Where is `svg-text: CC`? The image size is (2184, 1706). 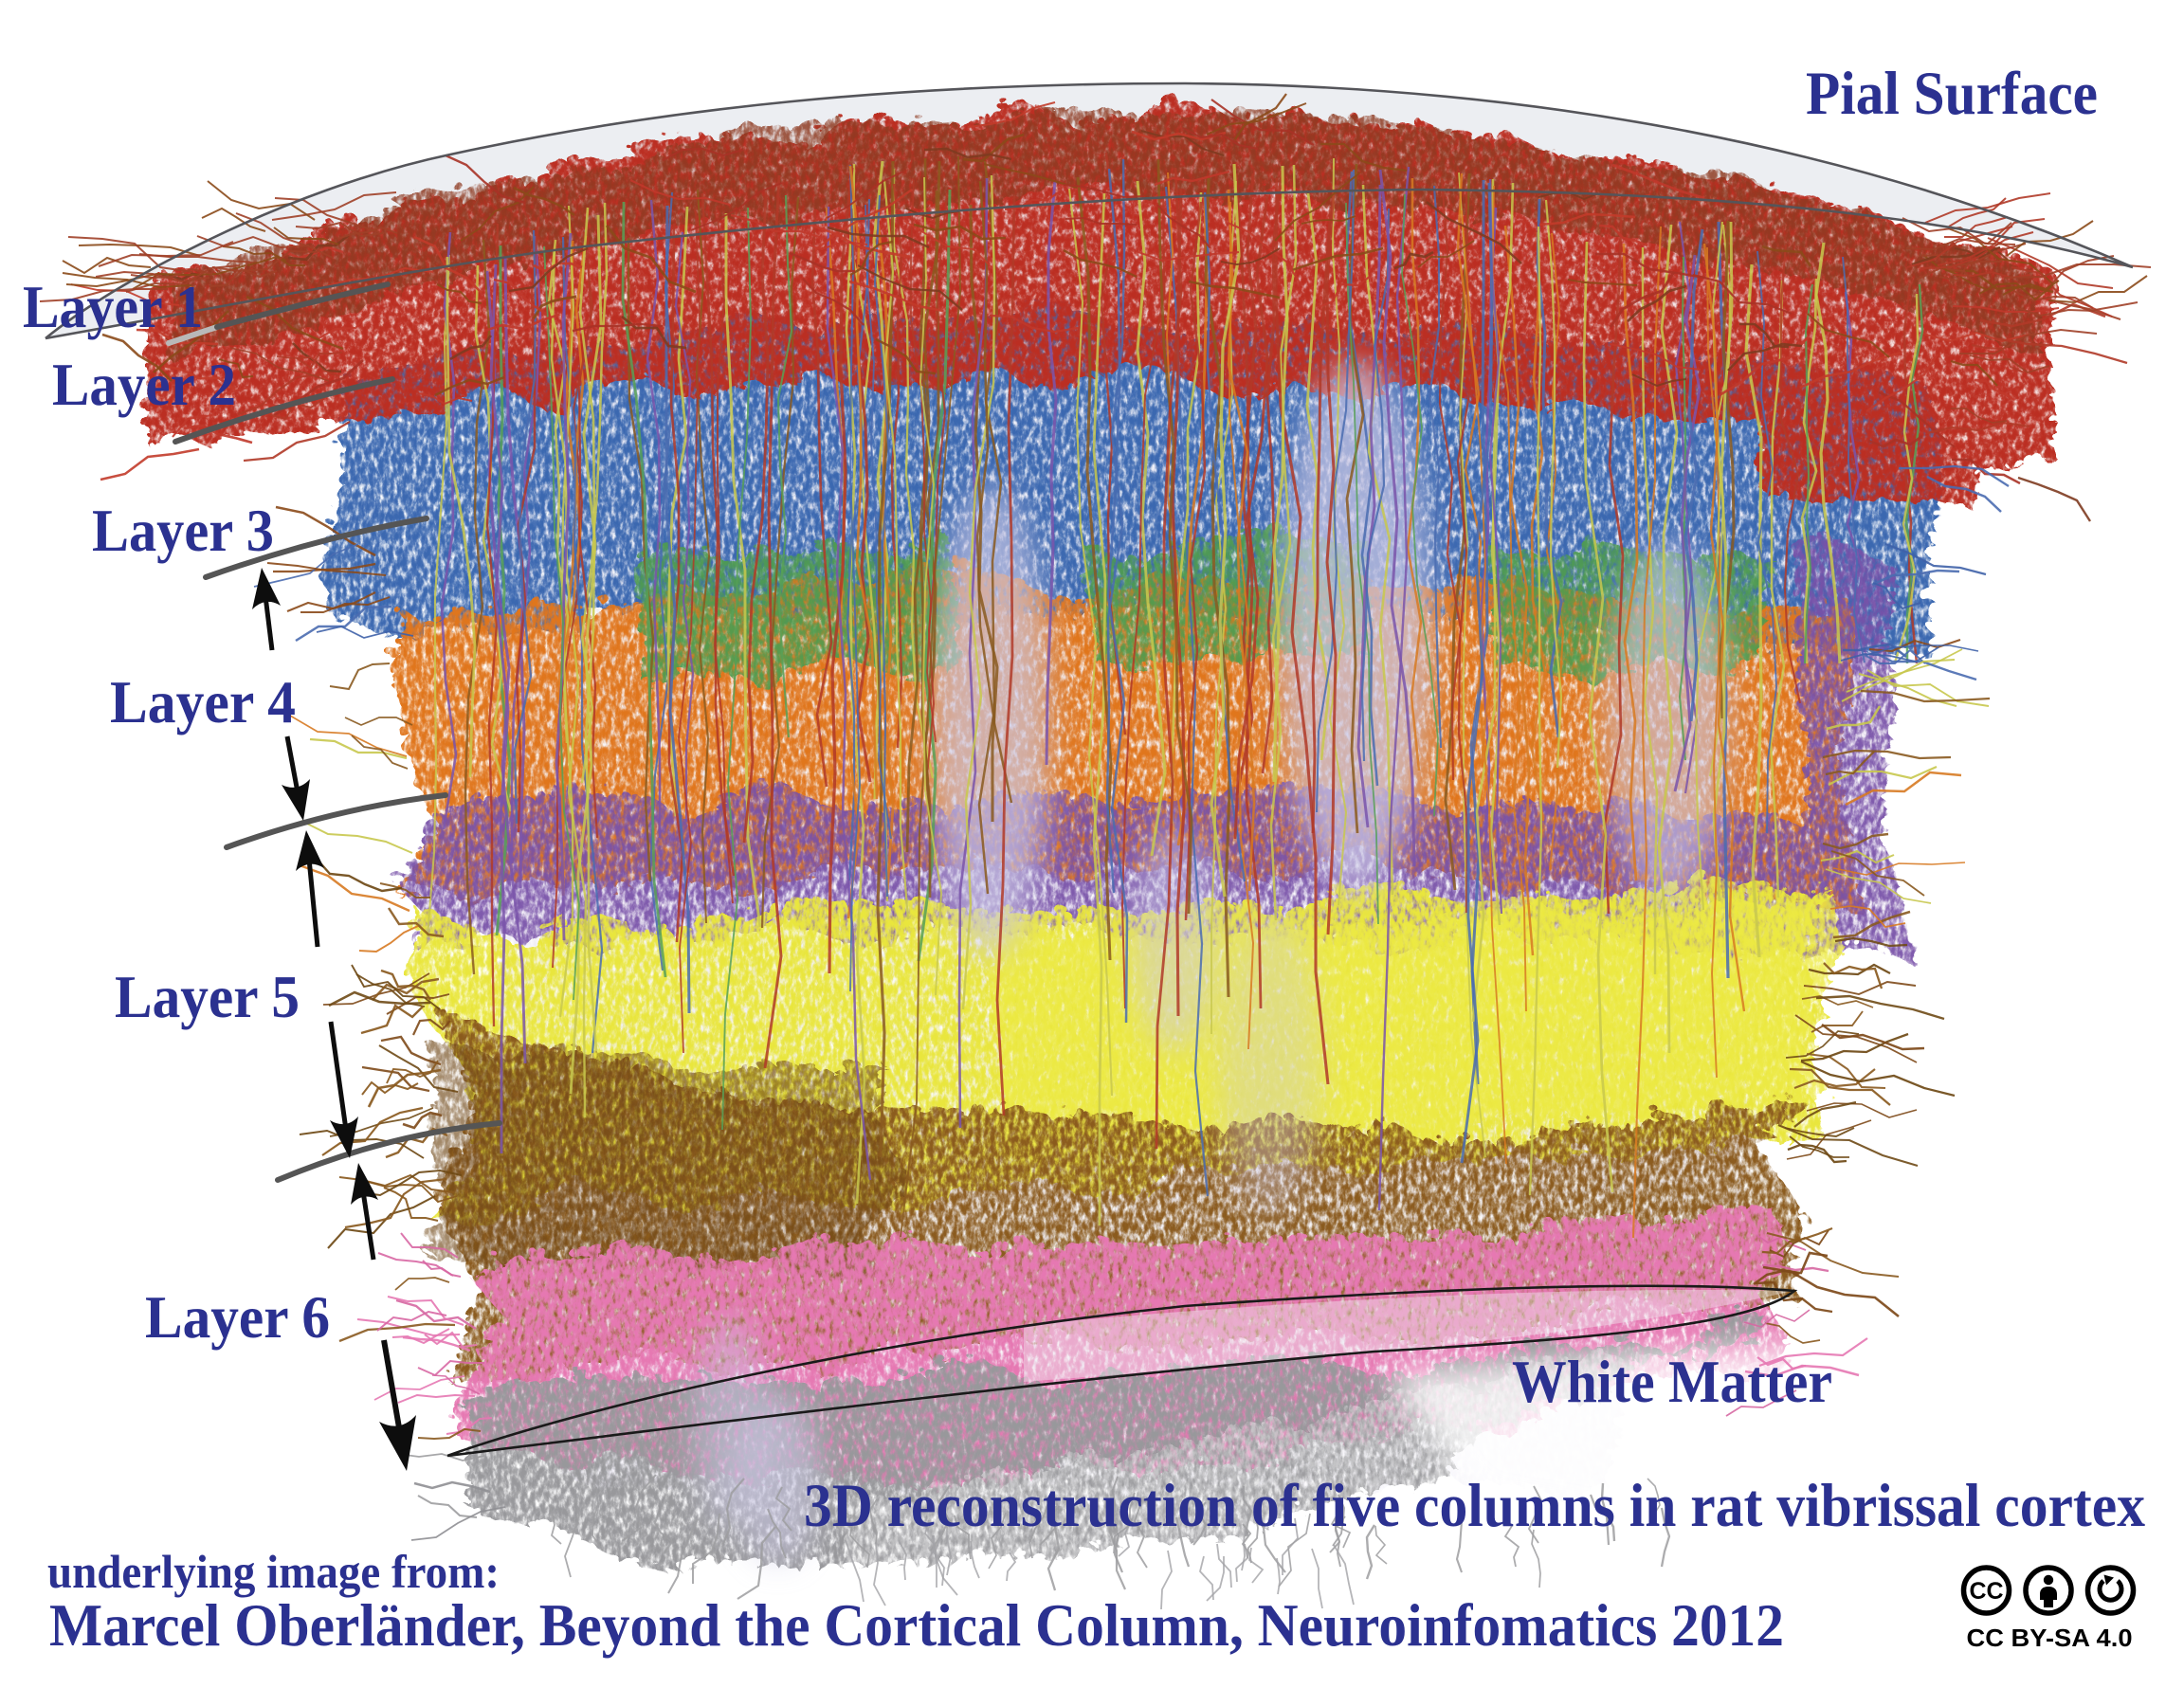
svg-text: CC is located at coordinates (1986, 1591).